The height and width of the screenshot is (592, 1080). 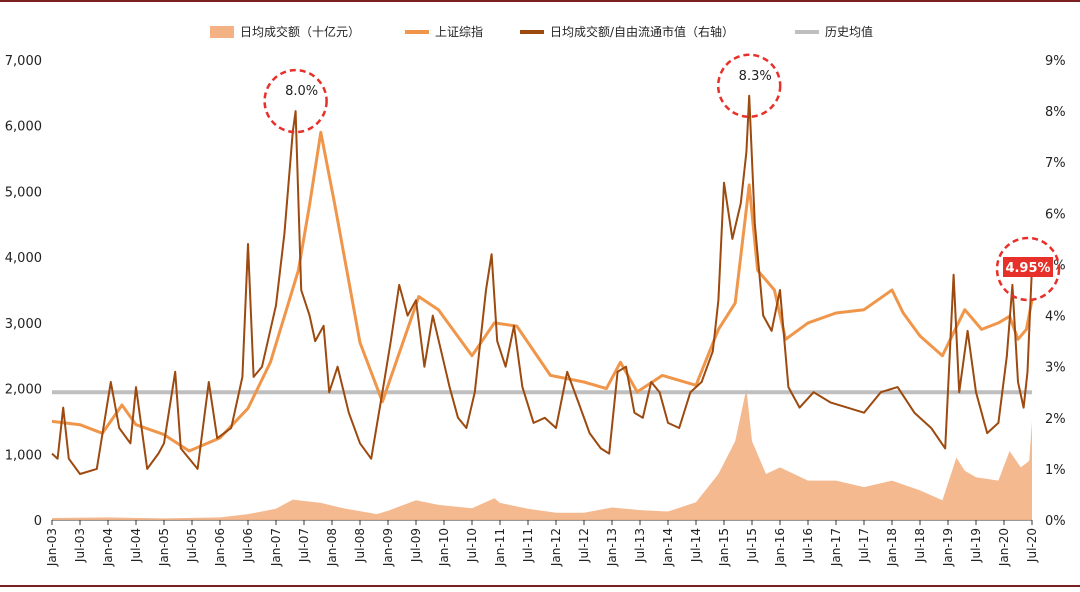 I want to click on x-tick-label: Jan-20, so click(x=1004, y=547).